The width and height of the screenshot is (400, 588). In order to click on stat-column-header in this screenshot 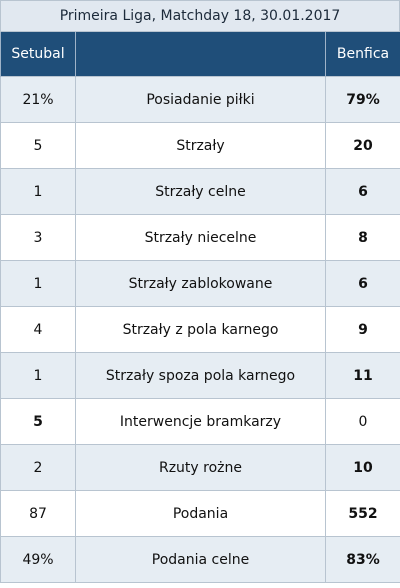, I will do `click(200, 54)`.